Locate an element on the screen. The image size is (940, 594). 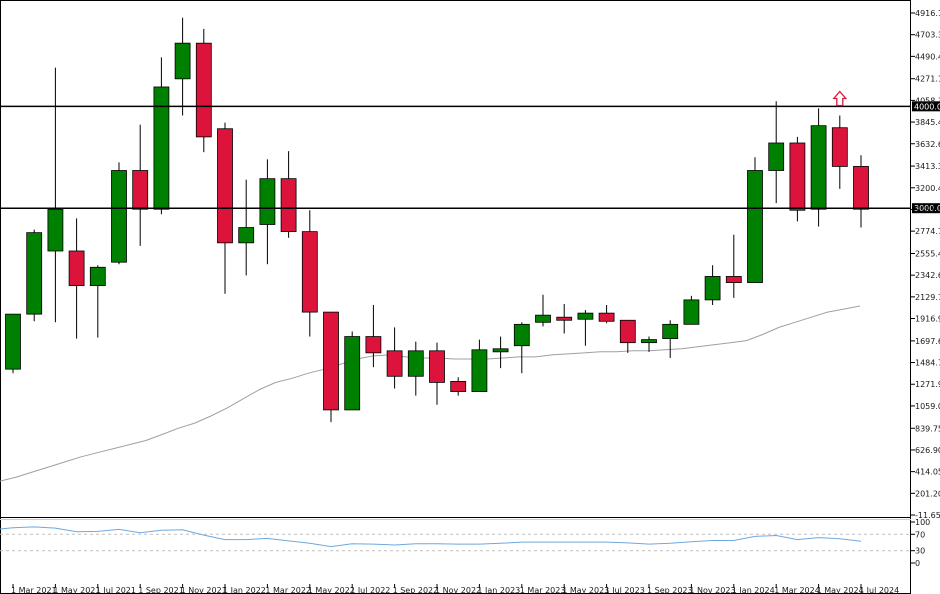
price-tick-label: 4490.45 is located at coordinates (927, 56).